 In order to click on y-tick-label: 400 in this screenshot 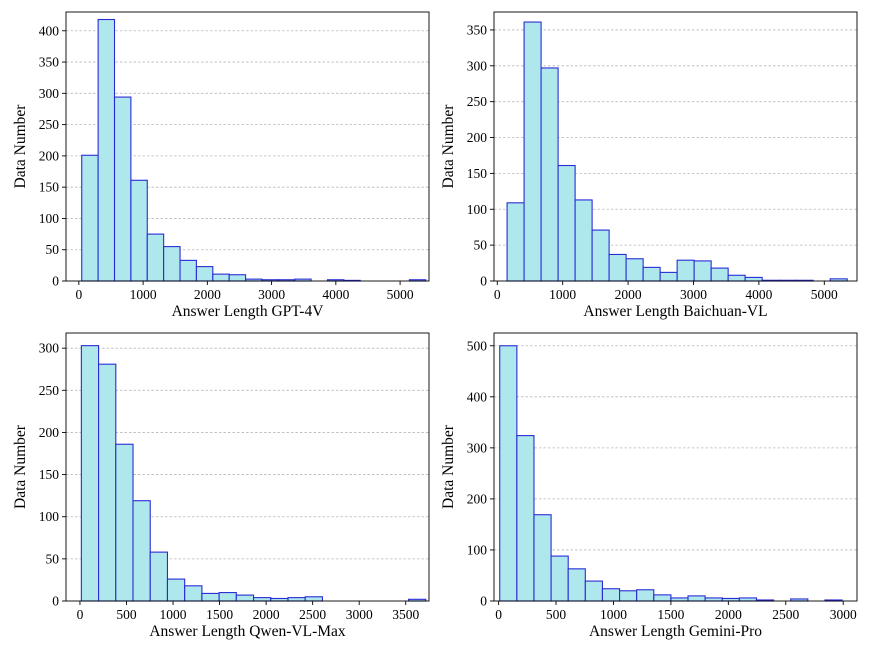, I will do `click(477, 396)`.